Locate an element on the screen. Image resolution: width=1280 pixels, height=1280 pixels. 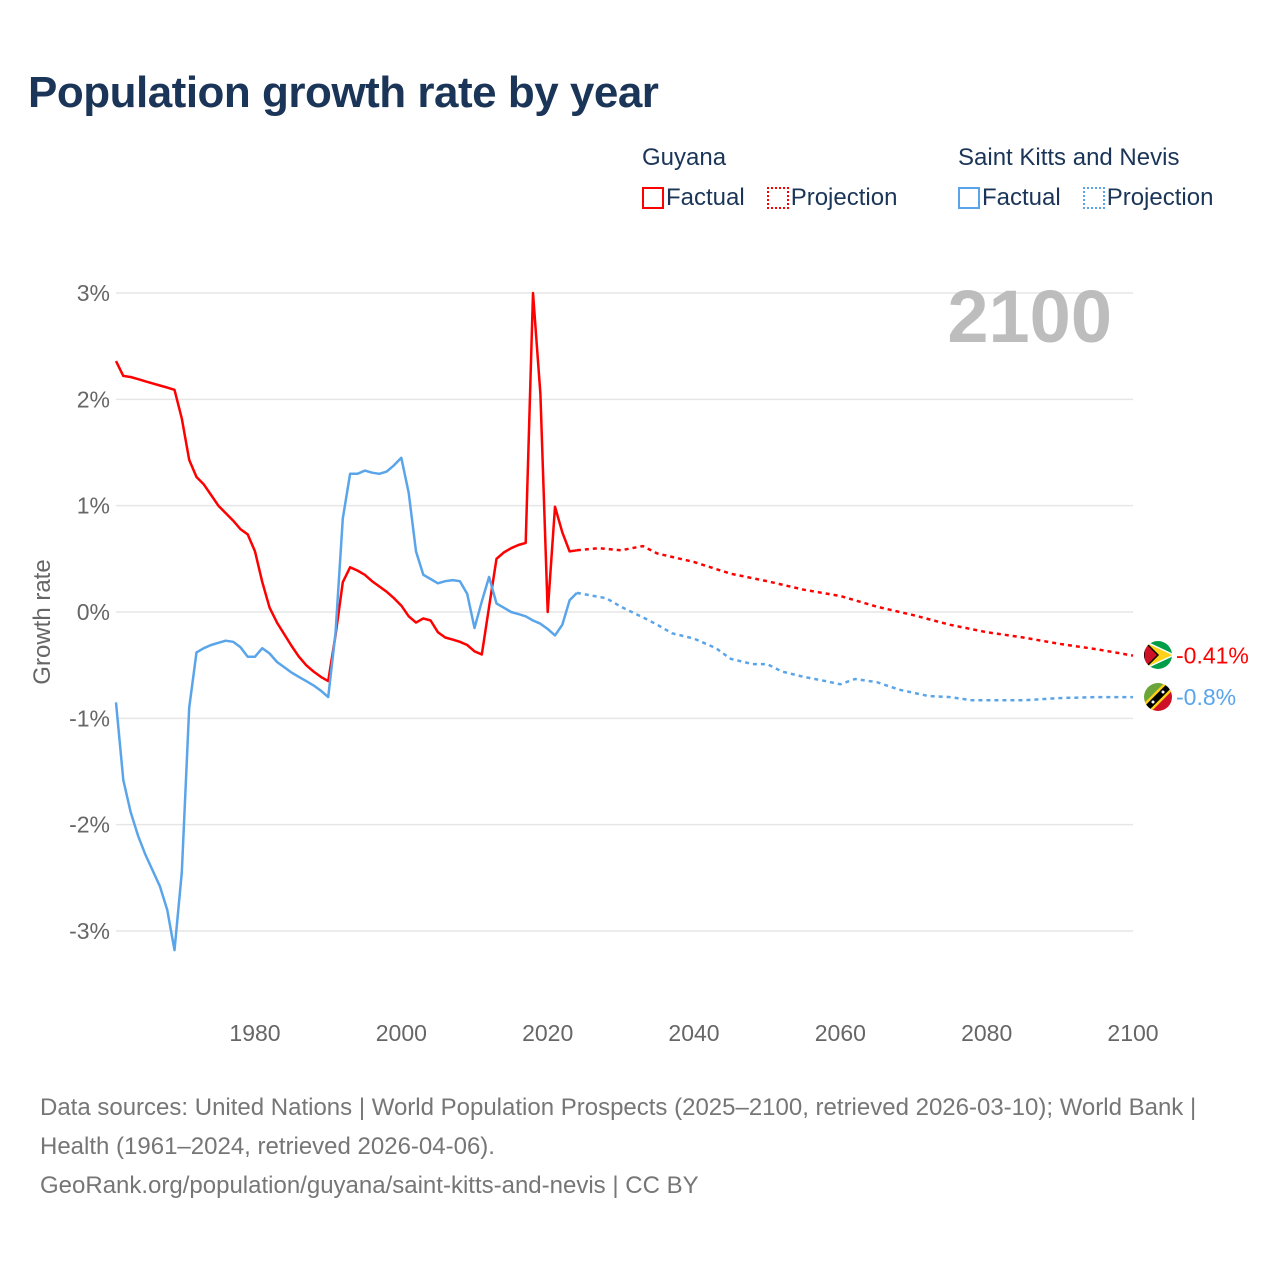
legend-group-name: Guyana is located at coordinates (684, 157).